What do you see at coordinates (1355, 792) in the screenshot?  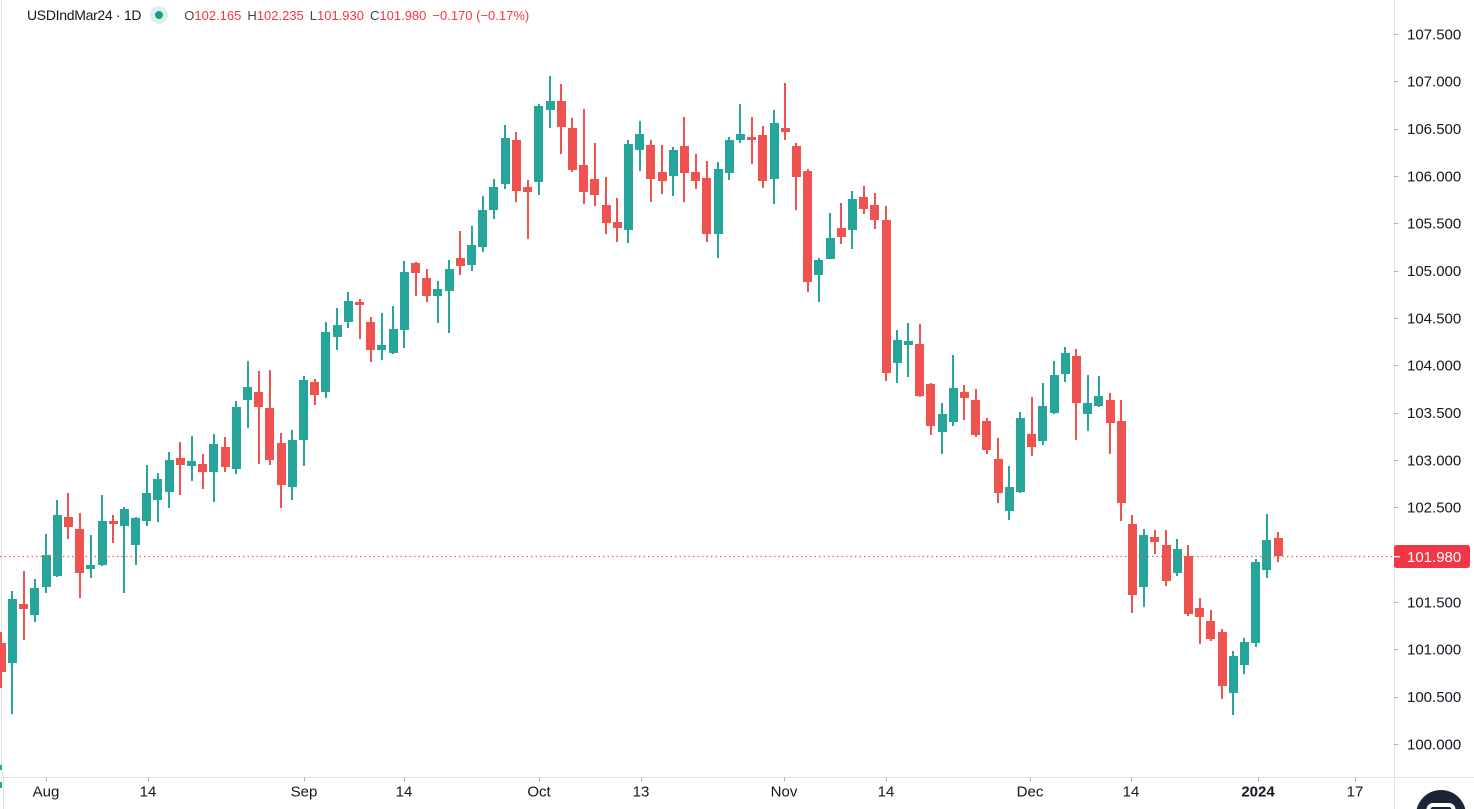 I see `svg-text: 17` at bounding box center [1355, 792].